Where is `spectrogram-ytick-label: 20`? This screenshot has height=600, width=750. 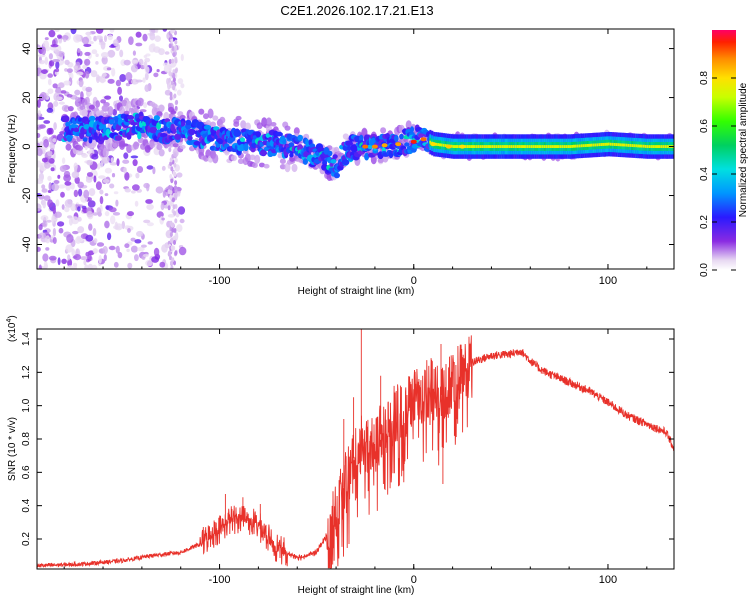 spectrogram-ytick-label: 20 is located at coordinates (27, 97).